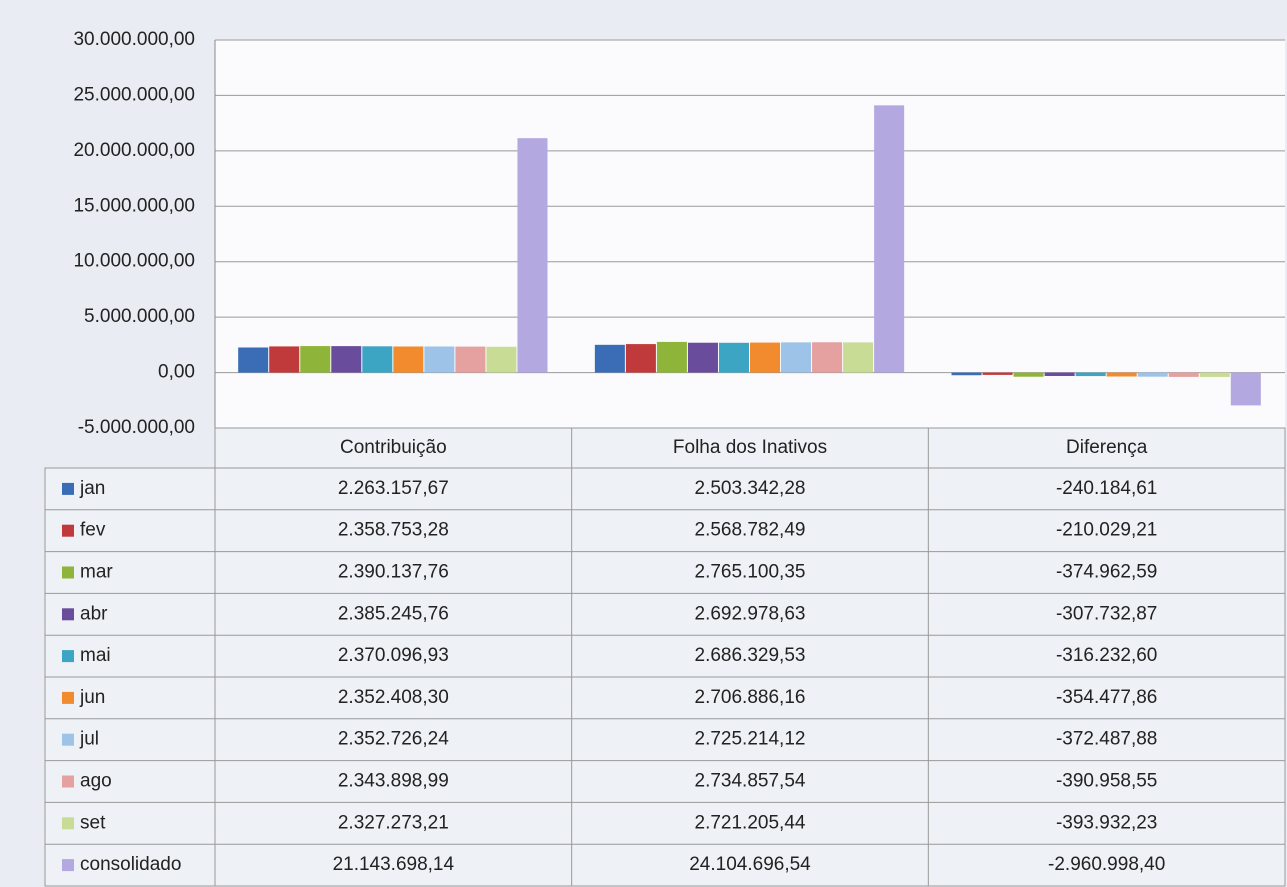 Image resolution: width=1287 pixels, height=887 pixels. I want to click on table-cell: 2.370.096,93, so click(393, 655).